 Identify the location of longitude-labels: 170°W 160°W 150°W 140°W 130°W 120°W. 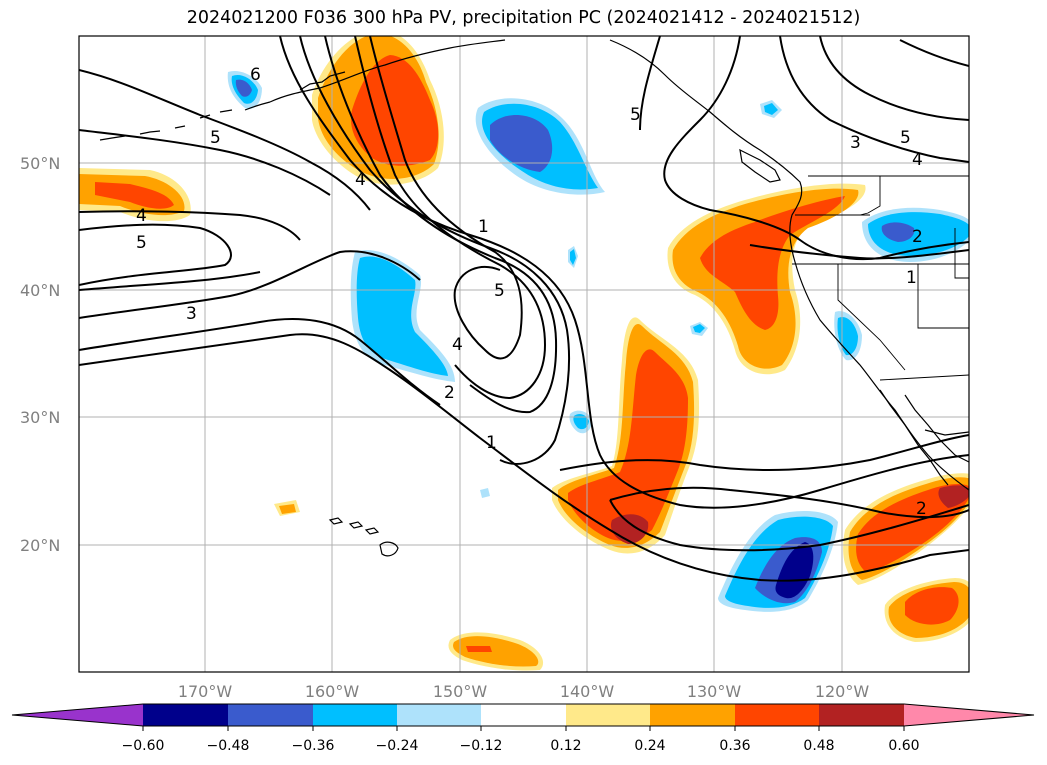
(524, 691).